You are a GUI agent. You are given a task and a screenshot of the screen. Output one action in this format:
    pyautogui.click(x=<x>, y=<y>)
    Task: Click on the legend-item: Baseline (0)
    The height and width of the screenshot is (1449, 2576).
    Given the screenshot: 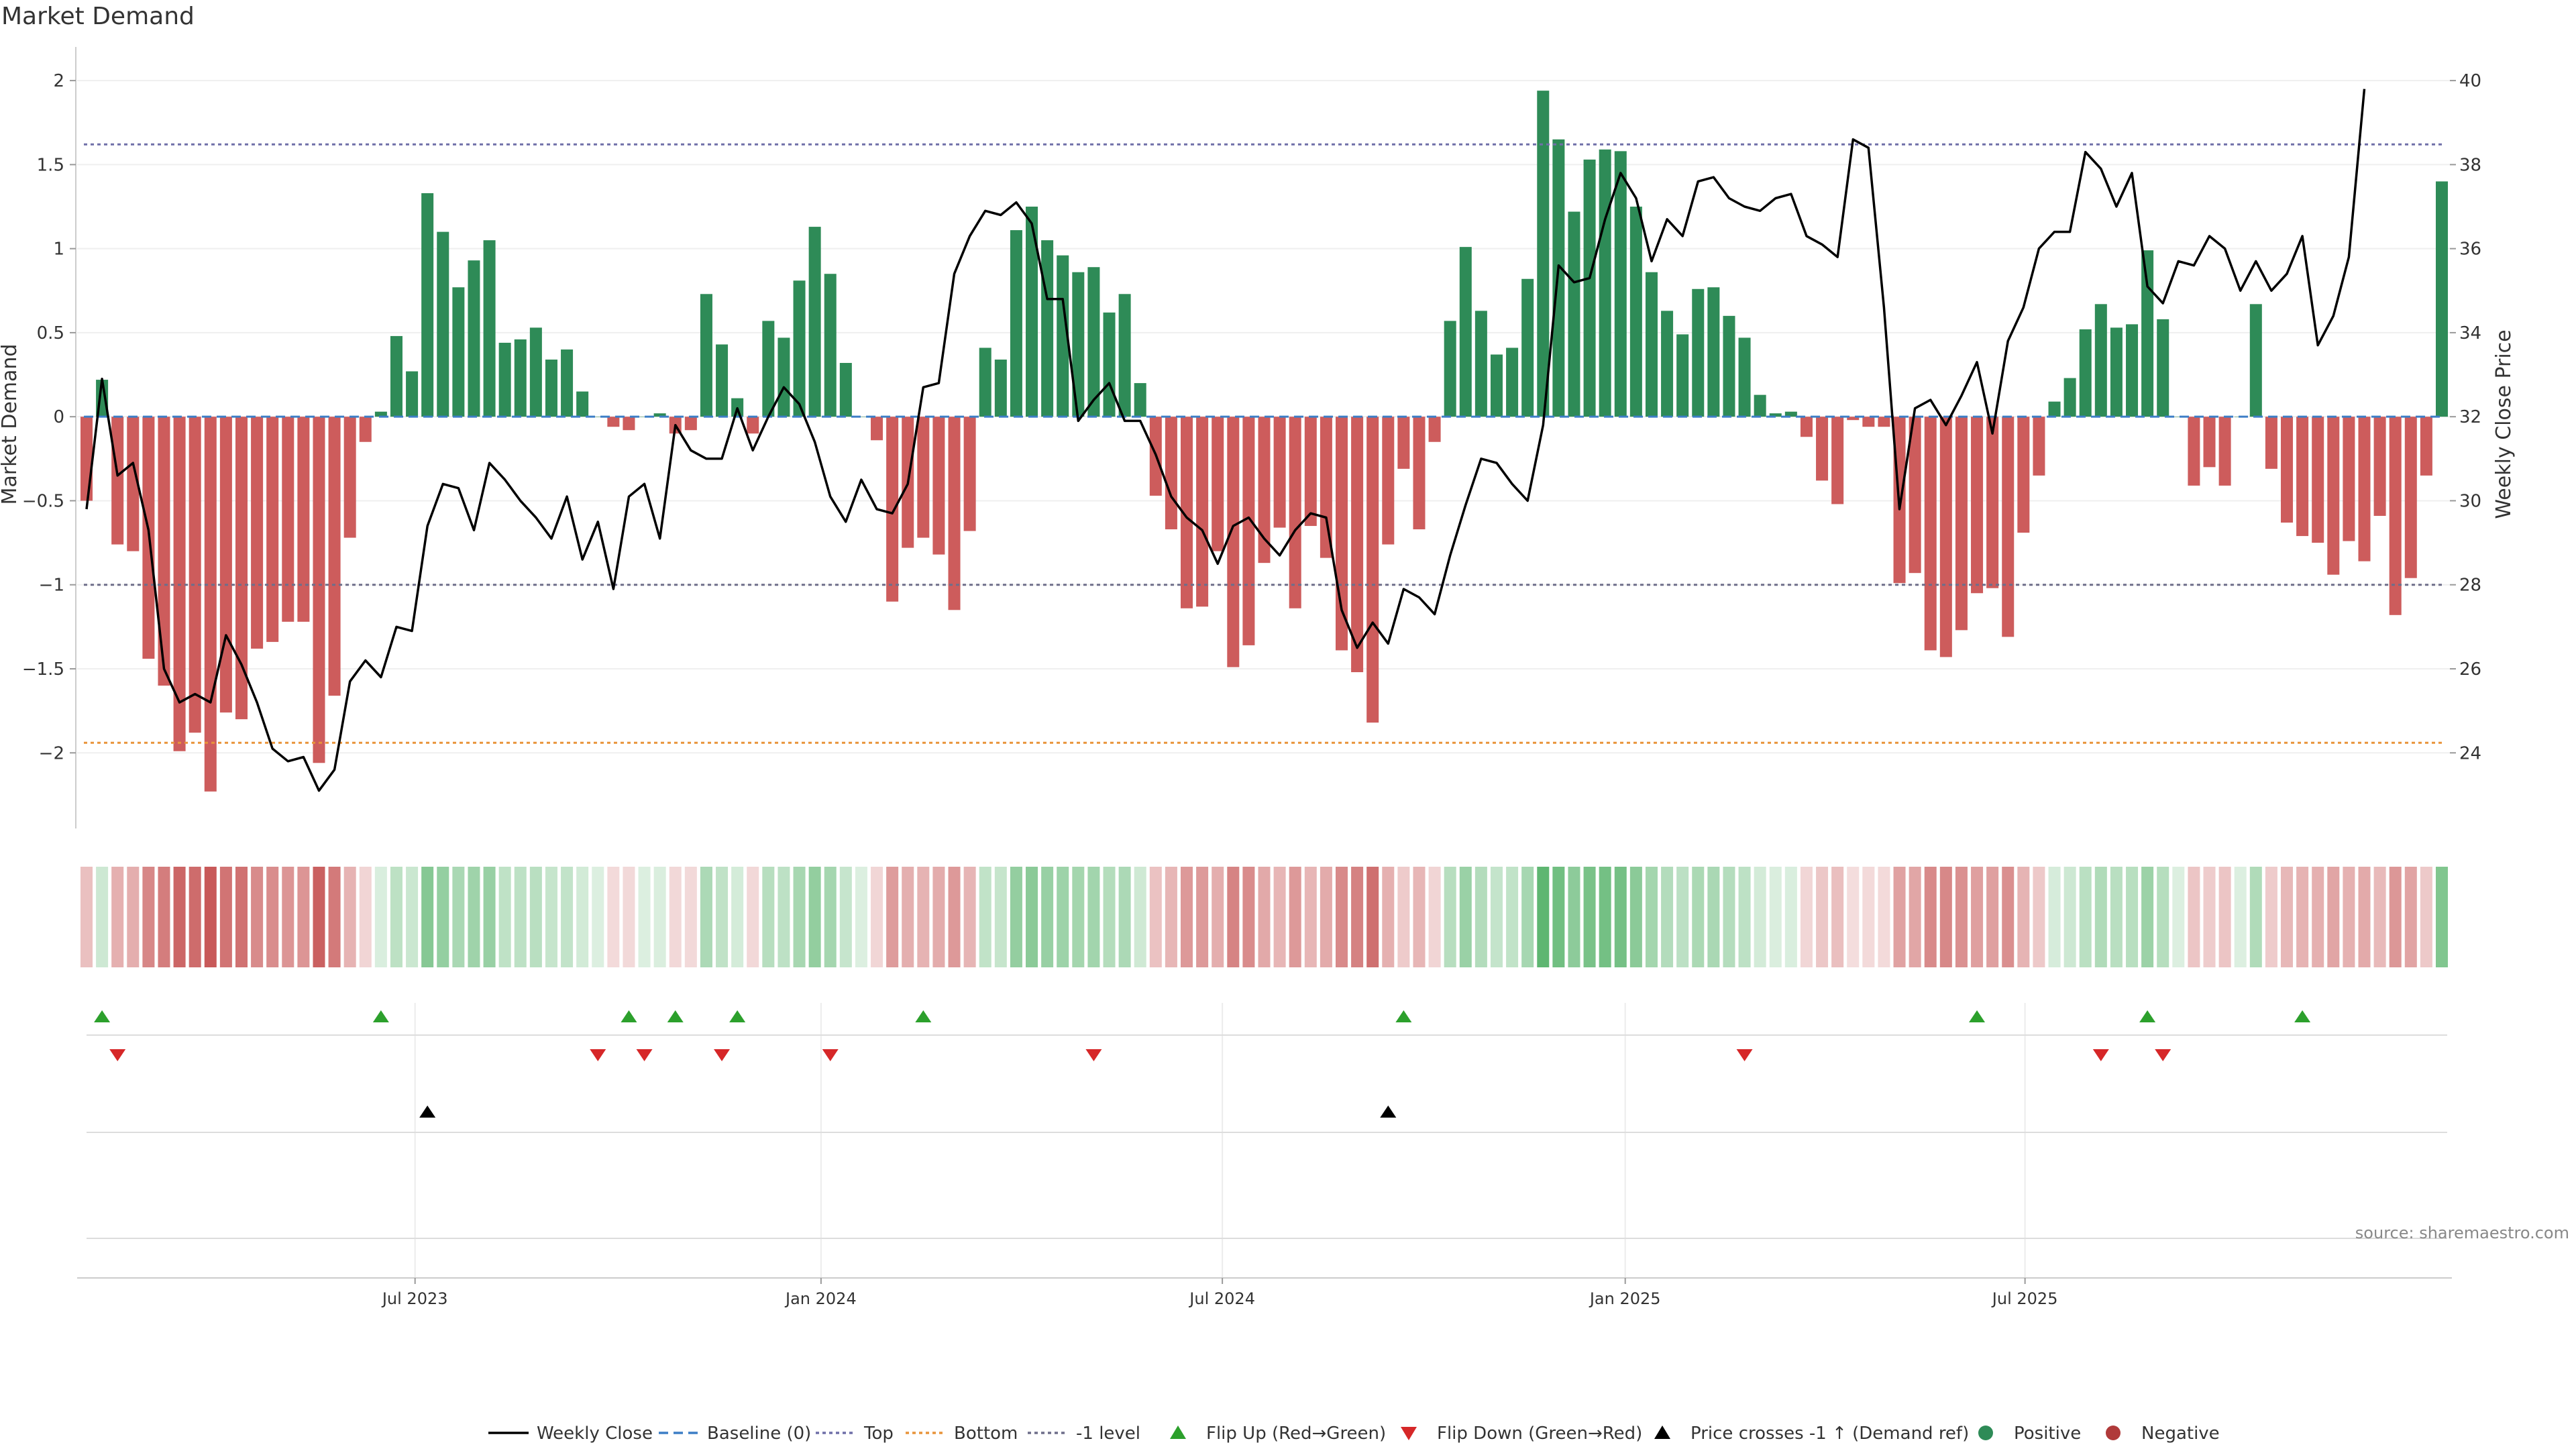 What is the action you would take?
    pyautogui.click(x=735, y=1434)
    